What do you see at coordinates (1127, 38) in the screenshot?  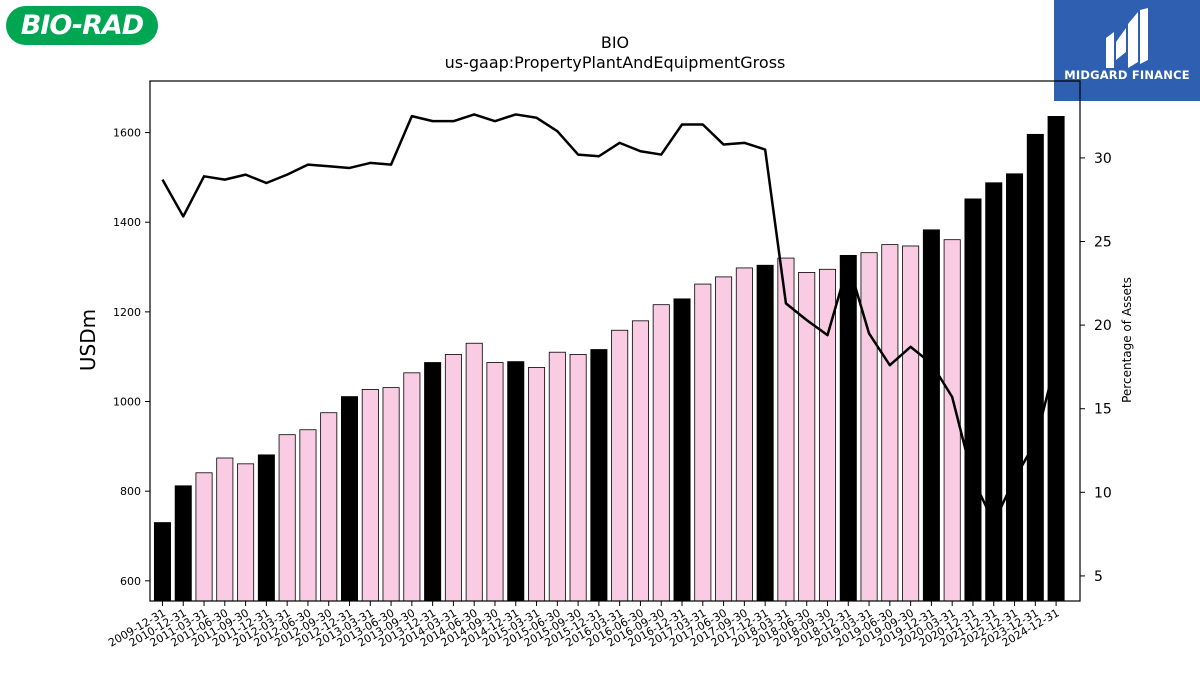 I see `midgard-mark-icon` at bounding box center [1127, 38].